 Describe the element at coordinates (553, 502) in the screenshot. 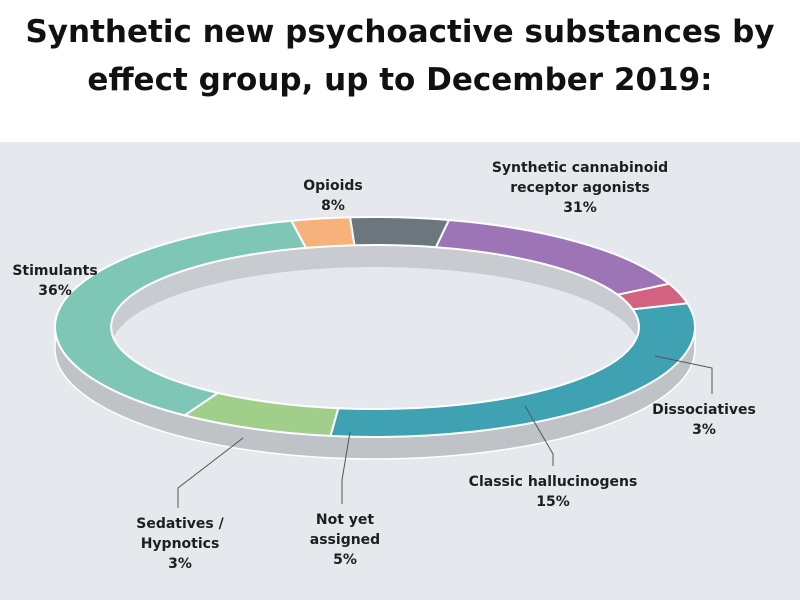

I see `slice-value-label: 15%` at that location.